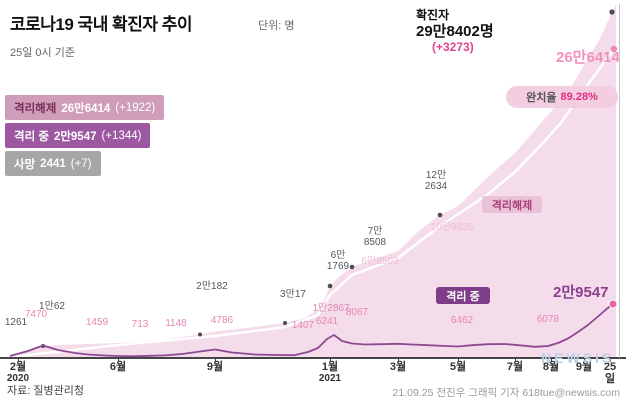  What do you see at coordinates (579, 97) in the screenshot?
I see `recovery-rate-value: 89.28%` at bounding box center [579, 97].